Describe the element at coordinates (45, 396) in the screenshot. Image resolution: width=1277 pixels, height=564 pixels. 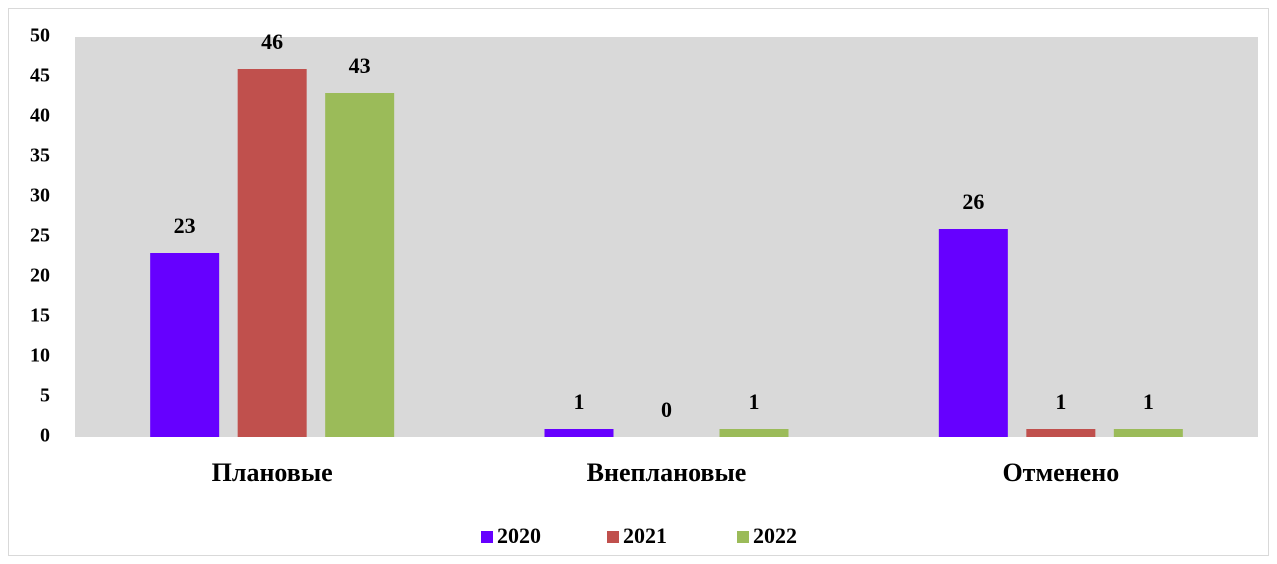
I see `y-tick-label: 5` at that location.